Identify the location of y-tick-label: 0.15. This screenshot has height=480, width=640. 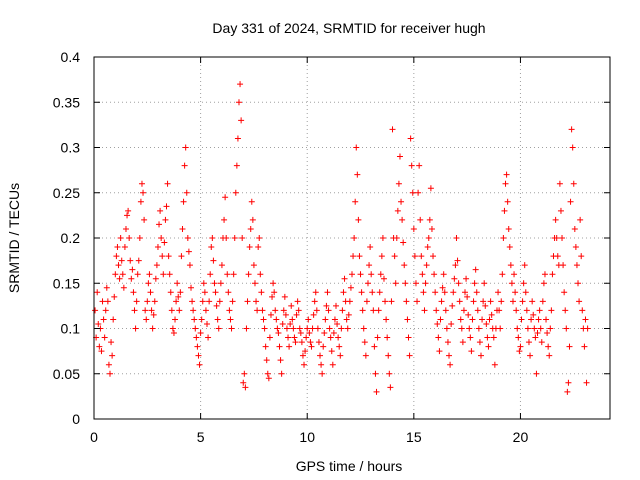
(66, 283).